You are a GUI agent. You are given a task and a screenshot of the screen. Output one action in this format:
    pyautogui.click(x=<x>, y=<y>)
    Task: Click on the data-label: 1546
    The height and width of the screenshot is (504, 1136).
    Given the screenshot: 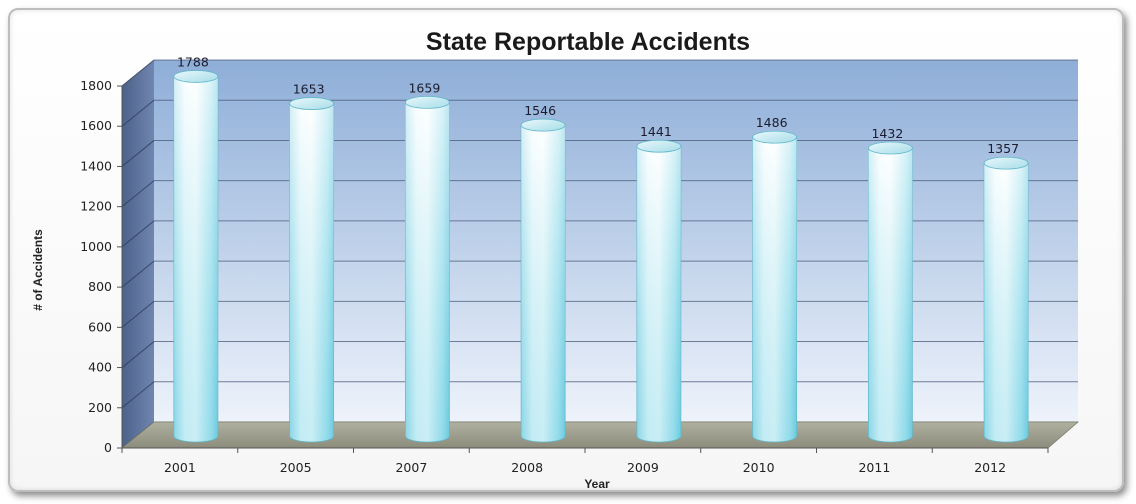 What is the action you would take?
    pyautogui.click(x=540, y=110)
    